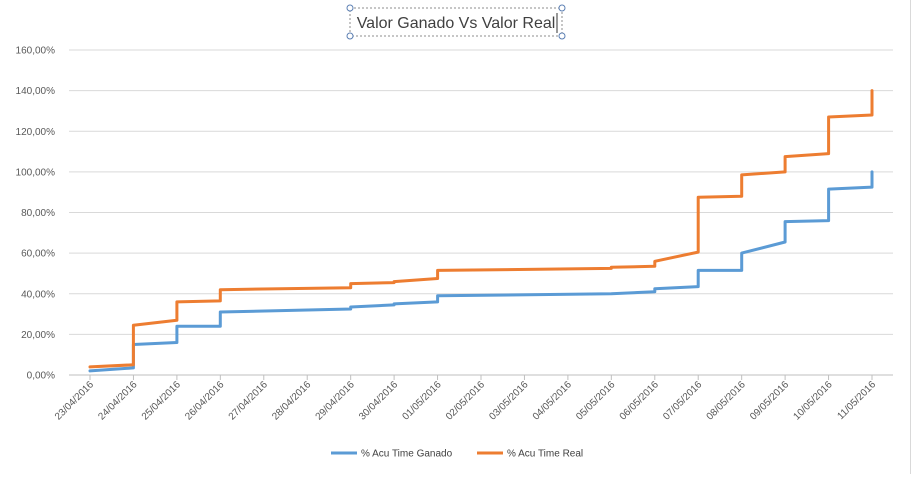  Describe the element at coordinates (74, 400) in the screenshot. I see `x-tick-label: 23/04/2016` at that location.